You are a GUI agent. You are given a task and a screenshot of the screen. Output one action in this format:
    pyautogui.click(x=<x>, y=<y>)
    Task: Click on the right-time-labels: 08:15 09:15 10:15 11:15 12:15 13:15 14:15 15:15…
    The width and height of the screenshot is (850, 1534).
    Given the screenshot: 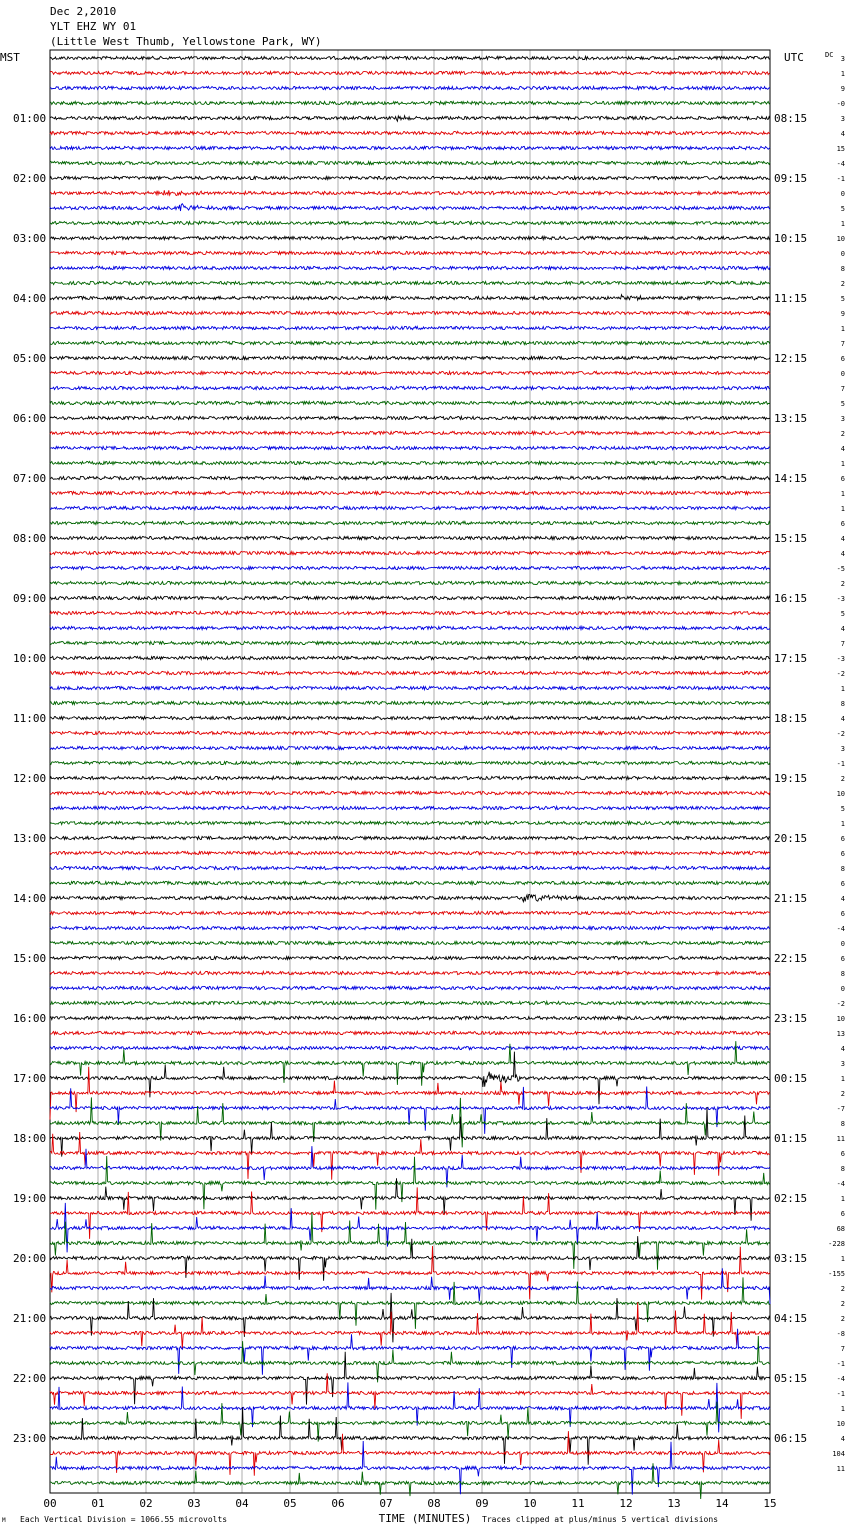 What is the action you would take?
    pyautogui.click(x=790, y=778)
    